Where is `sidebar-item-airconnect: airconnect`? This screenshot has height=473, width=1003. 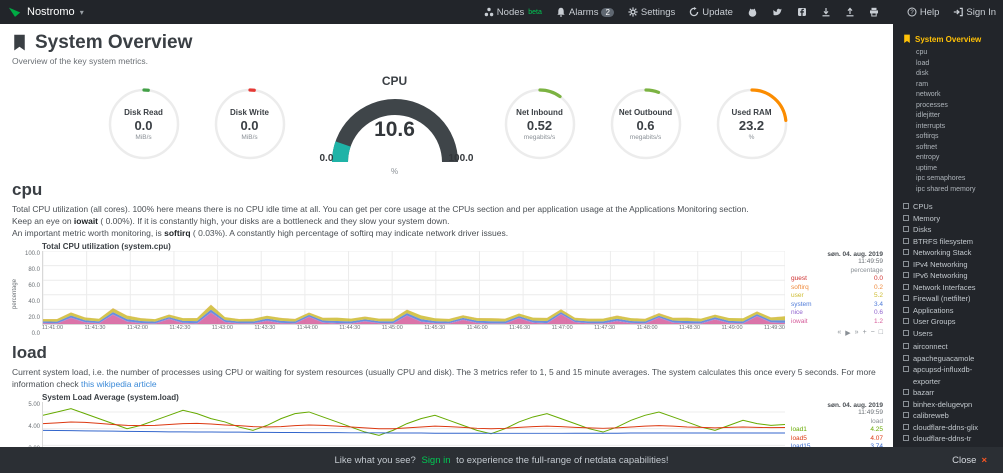 sidebar-item-airconnect: airconnect is located at coordinates (951, 347).